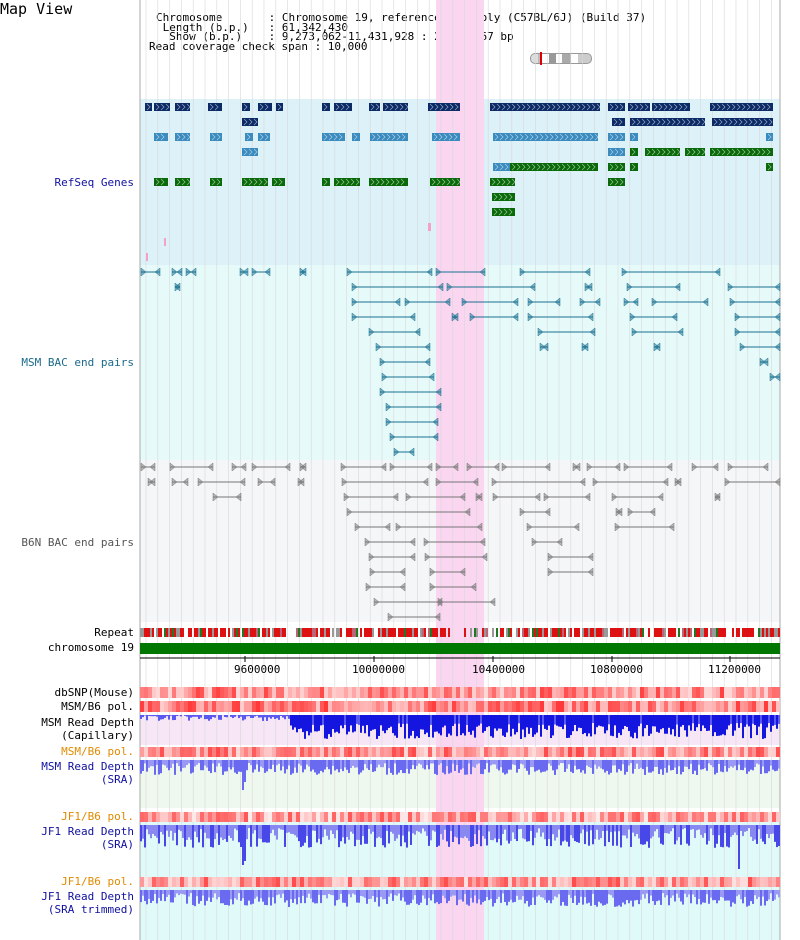 The image size is (800, 940). Describe the element at coordinates (77, 542) in the screenshot. I see `b6n-bac-label: B6N BAC end pairs` at that location.